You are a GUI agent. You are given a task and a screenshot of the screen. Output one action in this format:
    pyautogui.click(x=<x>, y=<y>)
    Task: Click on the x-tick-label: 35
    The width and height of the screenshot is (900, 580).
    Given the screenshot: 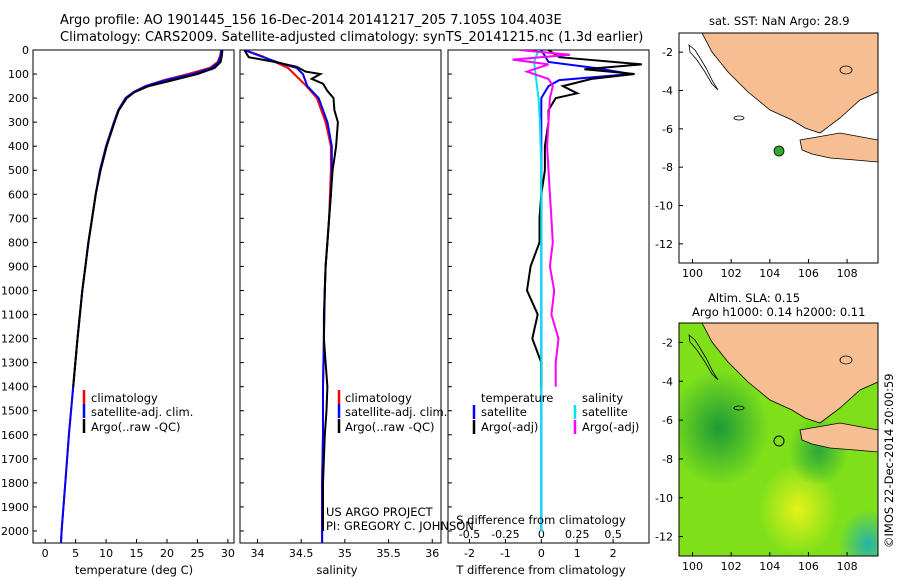 What is the action you would take?
    pyautogui.click(x=345, y=553)
    